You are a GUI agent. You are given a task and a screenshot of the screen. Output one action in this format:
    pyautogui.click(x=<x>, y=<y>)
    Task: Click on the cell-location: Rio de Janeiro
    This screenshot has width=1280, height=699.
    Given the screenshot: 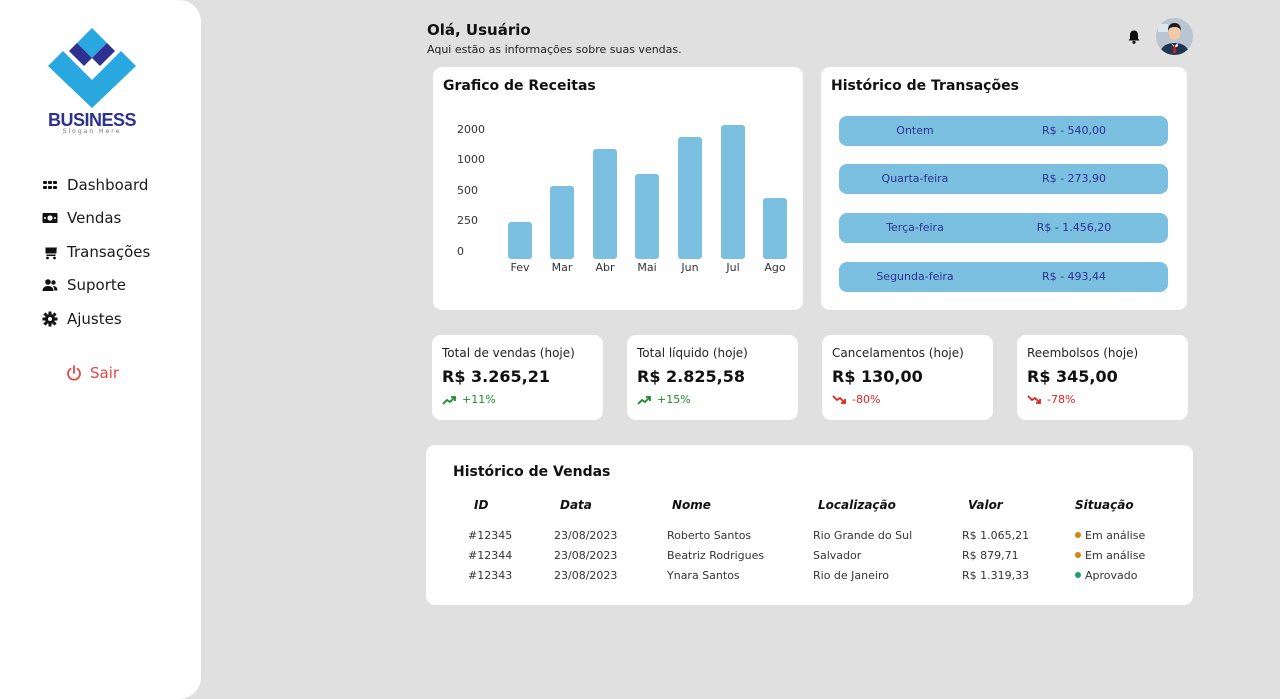 What is the action you would take?
    pyautogui.click(x=851, y=575)
    